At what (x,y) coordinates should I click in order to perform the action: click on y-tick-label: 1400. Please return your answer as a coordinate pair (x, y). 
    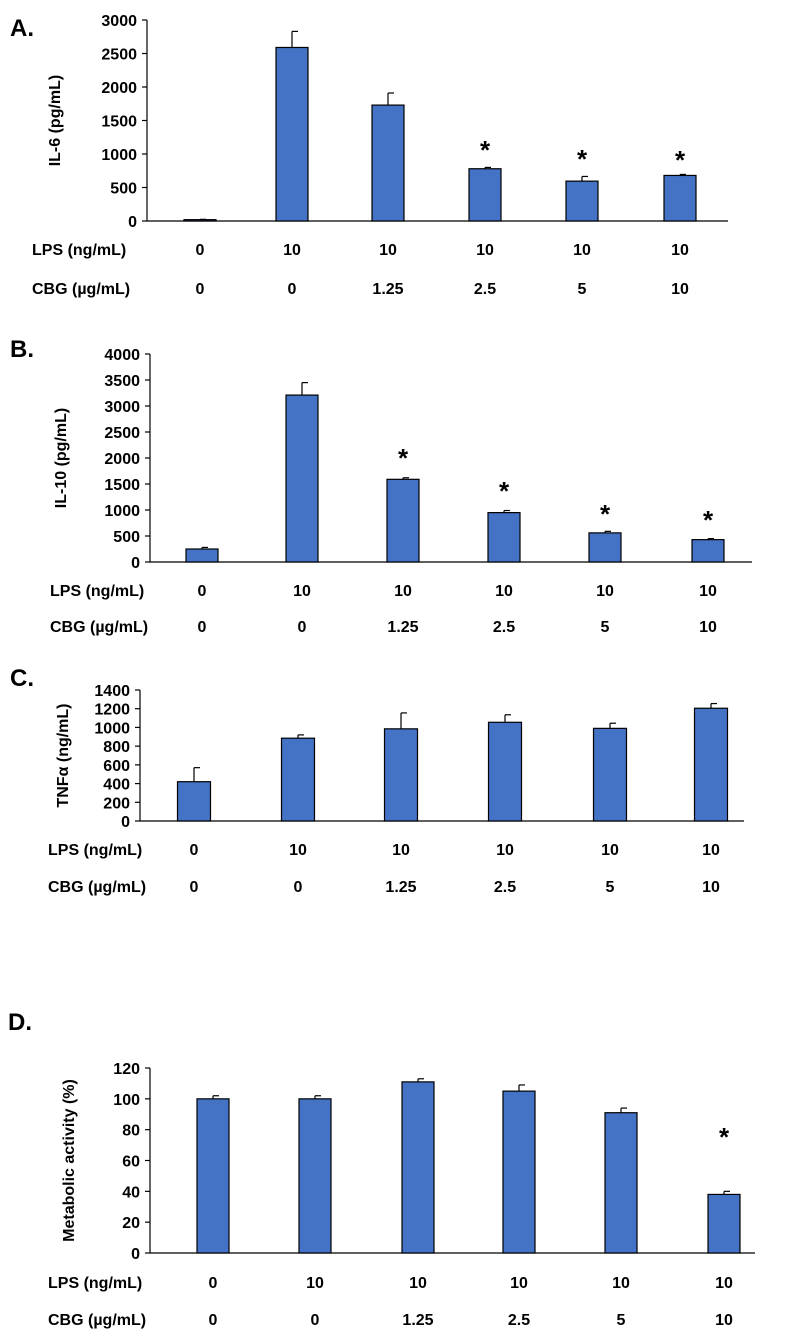
    Looking at the image, I should click on (112, 691).